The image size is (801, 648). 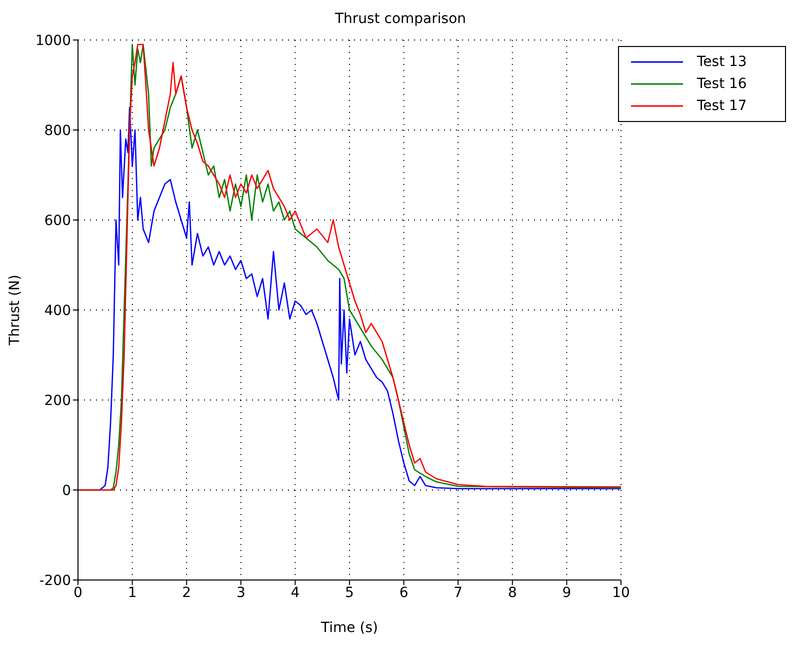 What do you see at coordinates (66, 490) in the screenshot?
I see `y-tick-label: 0` at bounding box center [66, 490].